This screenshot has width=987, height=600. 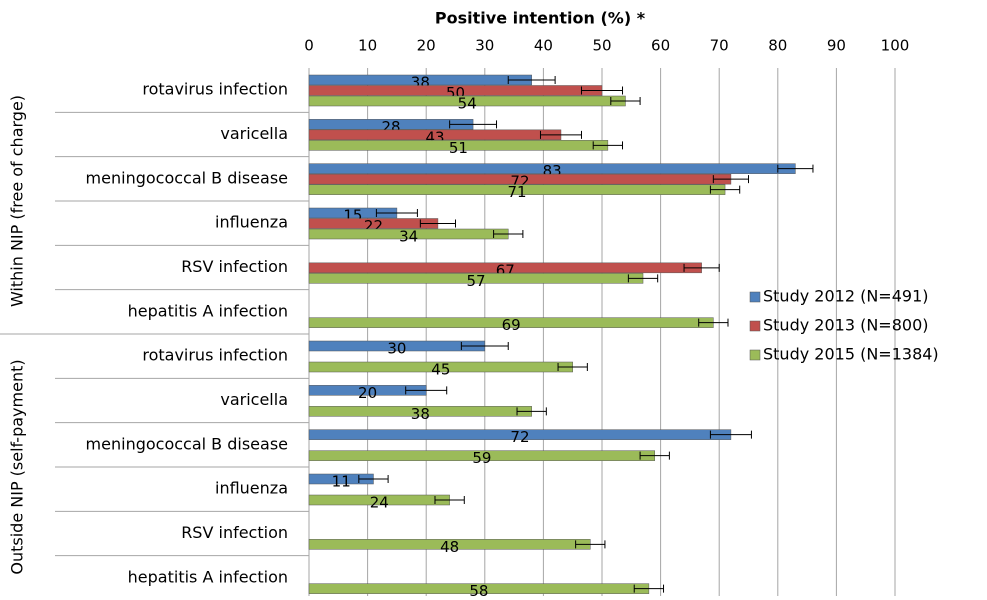 What do you see at coordinates (478, 589) in the screenshot?
I see `value-label: 58` at bounding box center [478, 589].